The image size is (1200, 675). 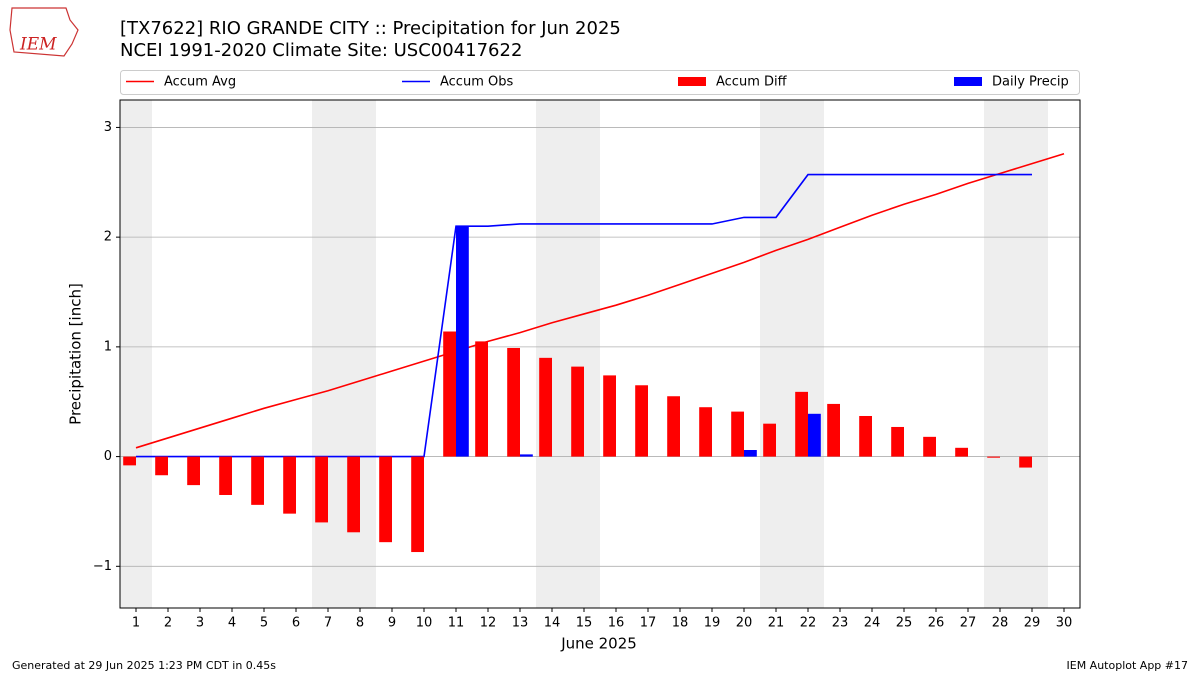 I want to click on x-tick-label: 15, so click(x=584, y=623).